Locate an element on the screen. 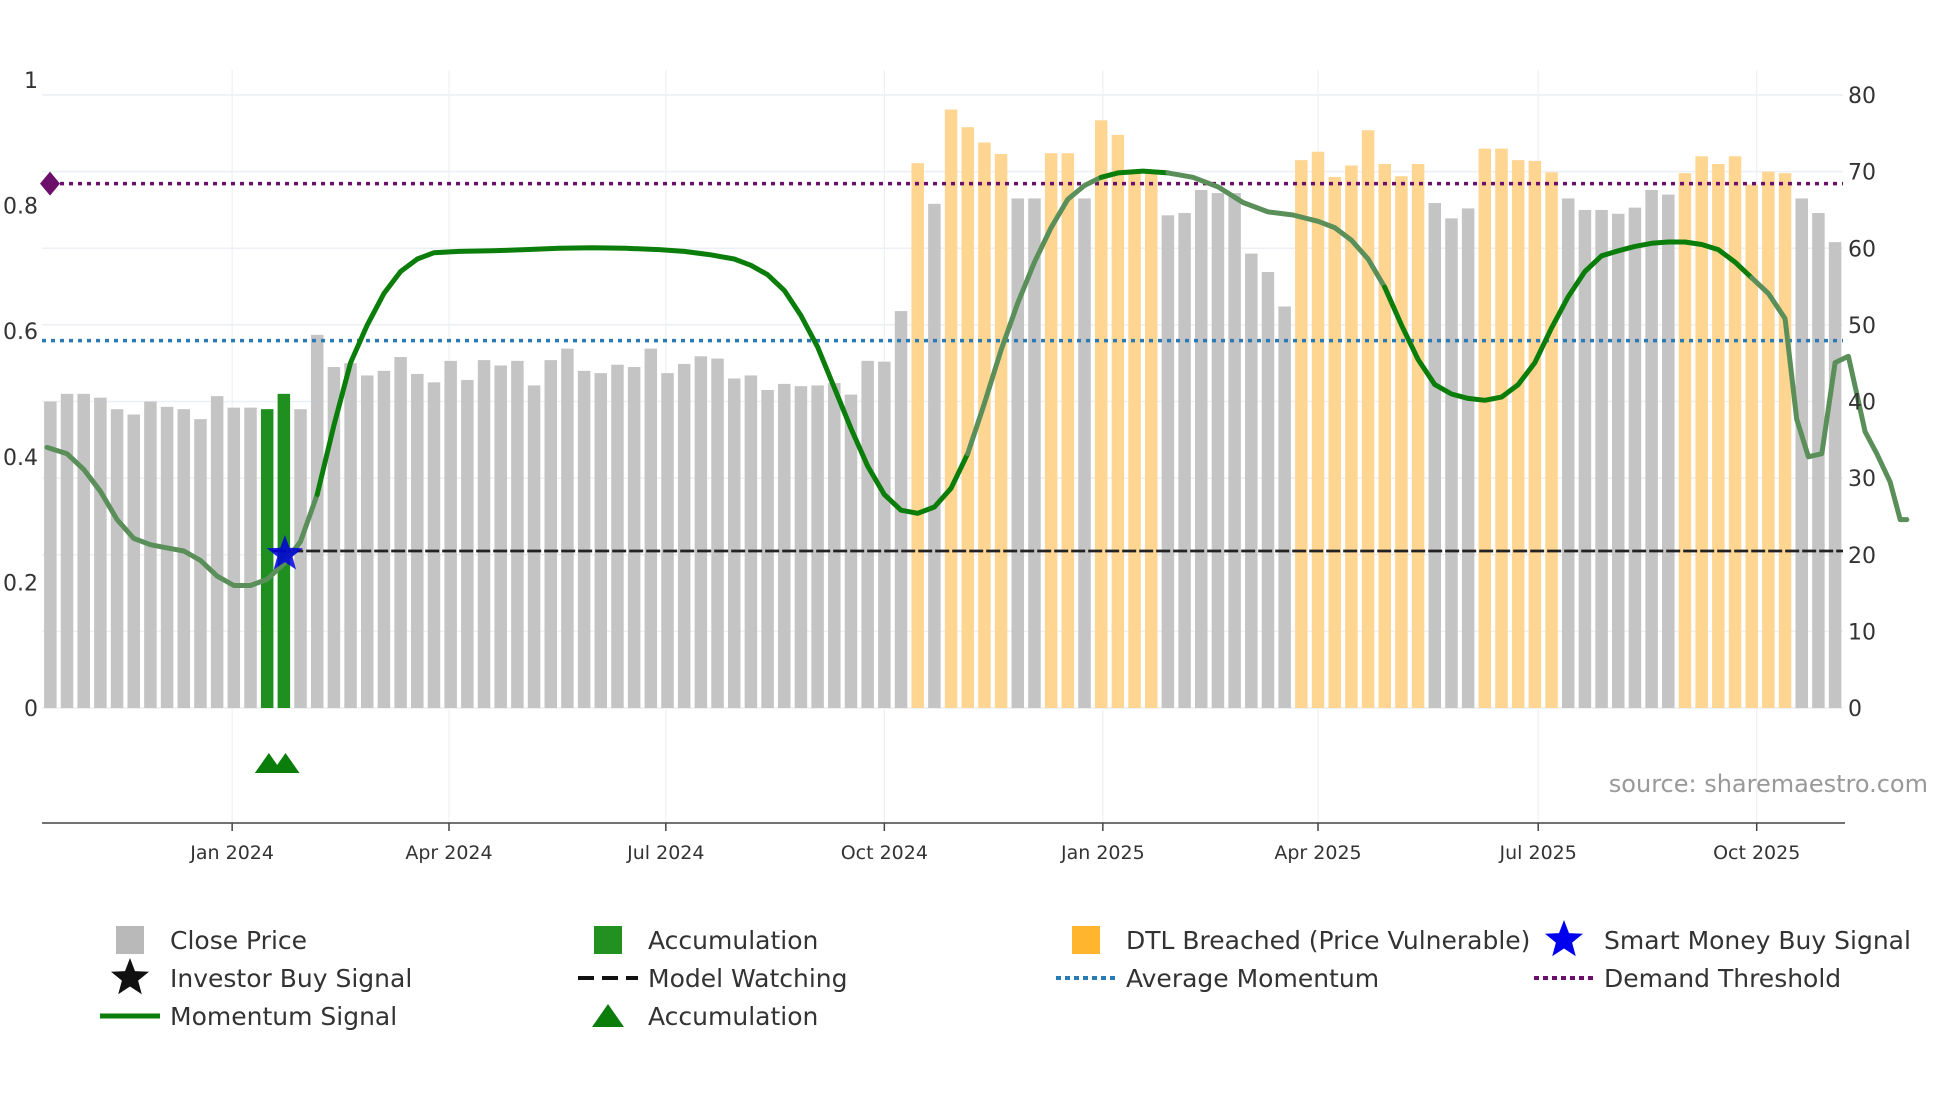 Image resolution: width=1960 pixels, height=1106 pixels. x-axis-tick-label: Jul 2024 is located at coordinates (665, 853).